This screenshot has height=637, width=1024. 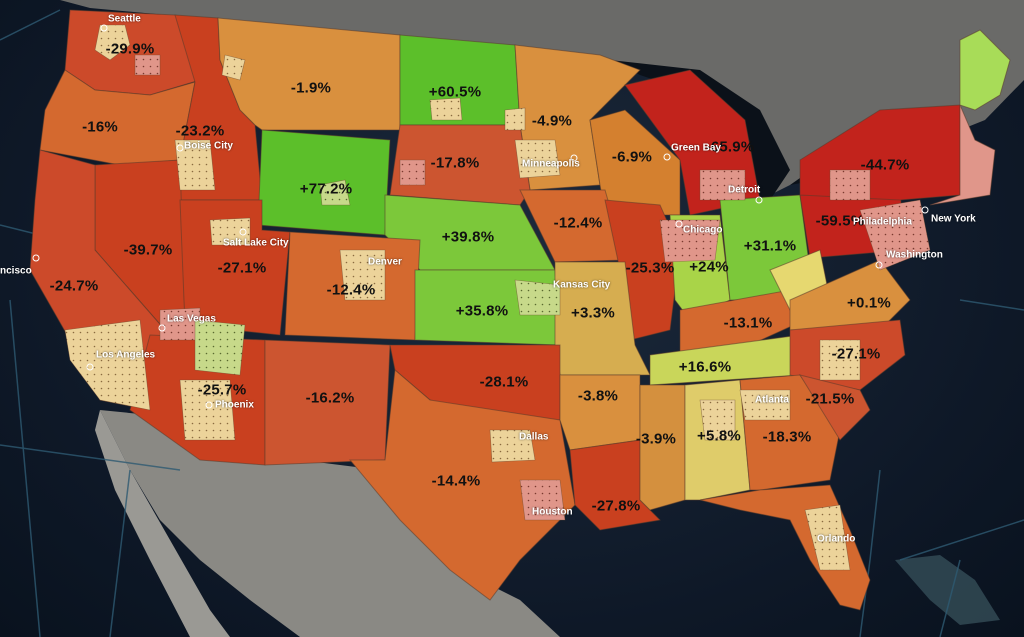 I want to click on city-marker-los-angeles, so click(x=90, y=367).